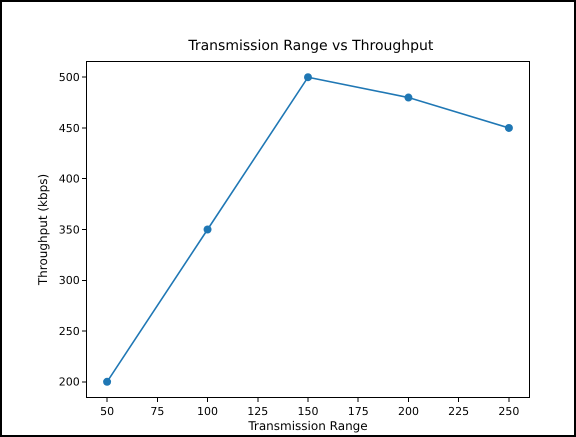 The height and width of the screenshot is (437, 576). I want to click on y-tick-label: 450, so click(69, 128).